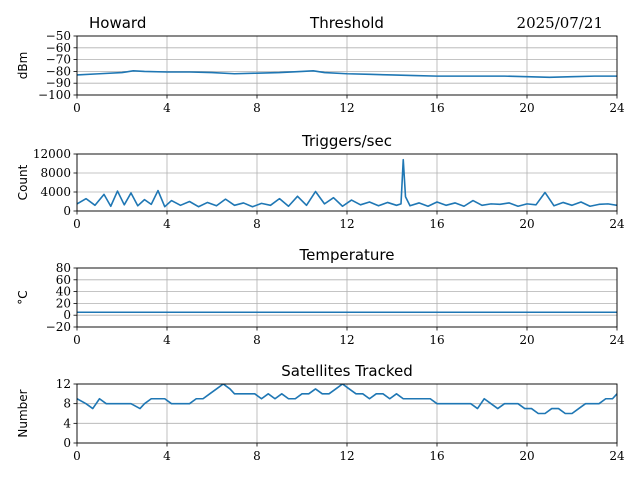 The image size is (640, 480). I want to click on chart-title: Temperature, so click(346, 255).